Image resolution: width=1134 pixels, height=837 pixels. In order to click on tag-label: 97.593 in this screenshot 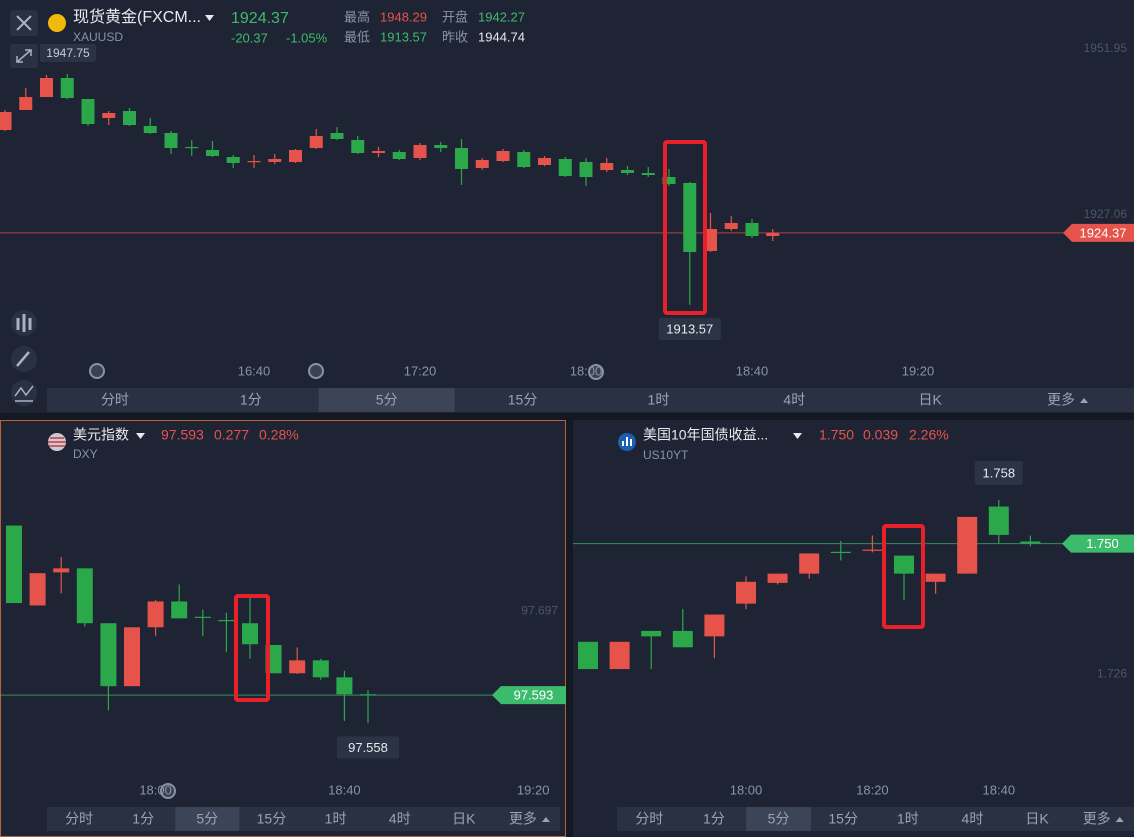, I will do `click(534, 695)`.